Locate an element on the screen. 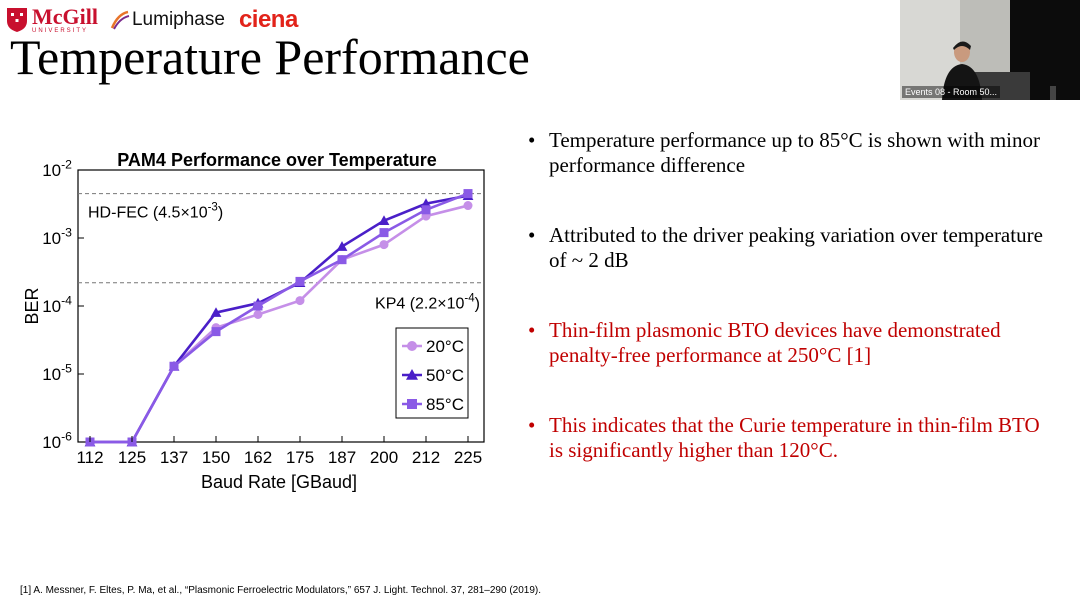  legend: 20°C 50°C 85°C is located at coordinates (432, 373).